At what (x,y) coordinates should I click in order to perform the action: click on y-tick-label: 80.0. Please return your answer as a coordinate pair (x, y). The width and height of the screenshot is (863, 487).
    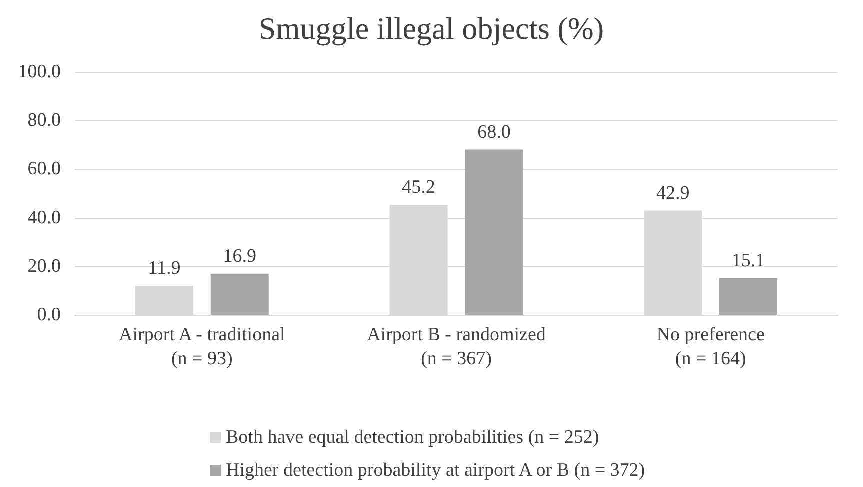
    Looking at the image, I should click on (44, 121).